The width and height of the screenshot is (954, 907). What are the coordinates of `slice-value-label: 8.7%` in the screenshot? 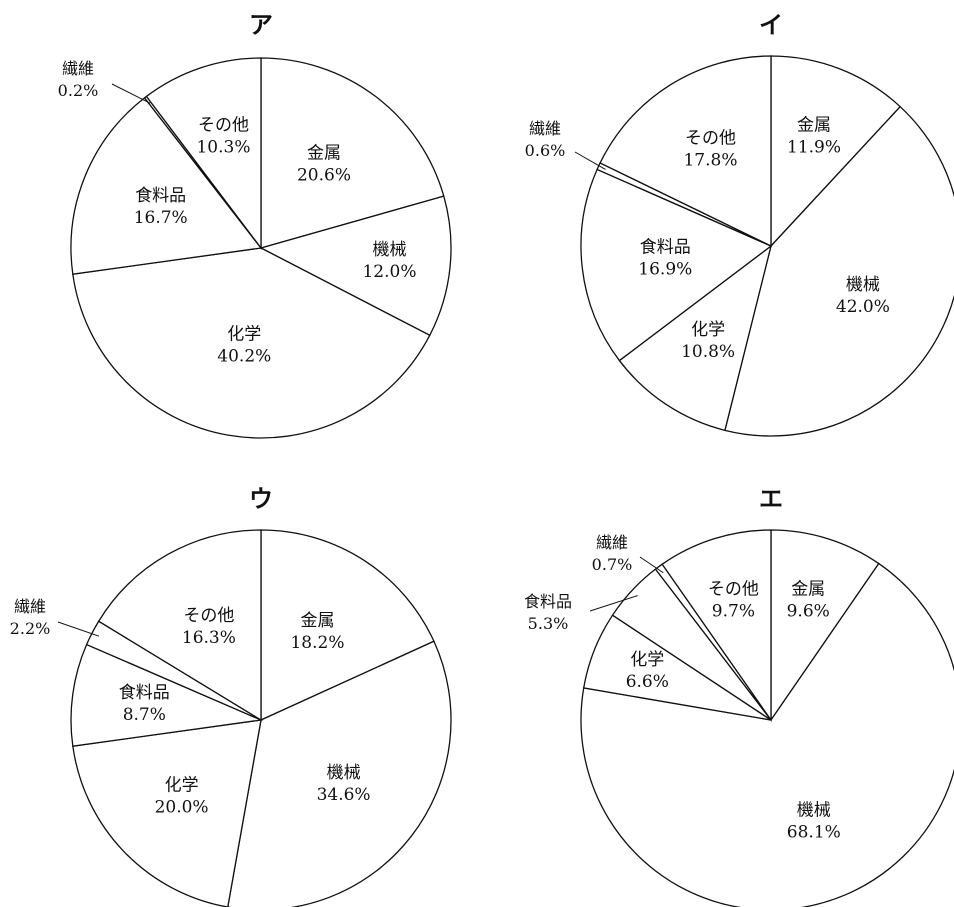 It's located at (144, 715).